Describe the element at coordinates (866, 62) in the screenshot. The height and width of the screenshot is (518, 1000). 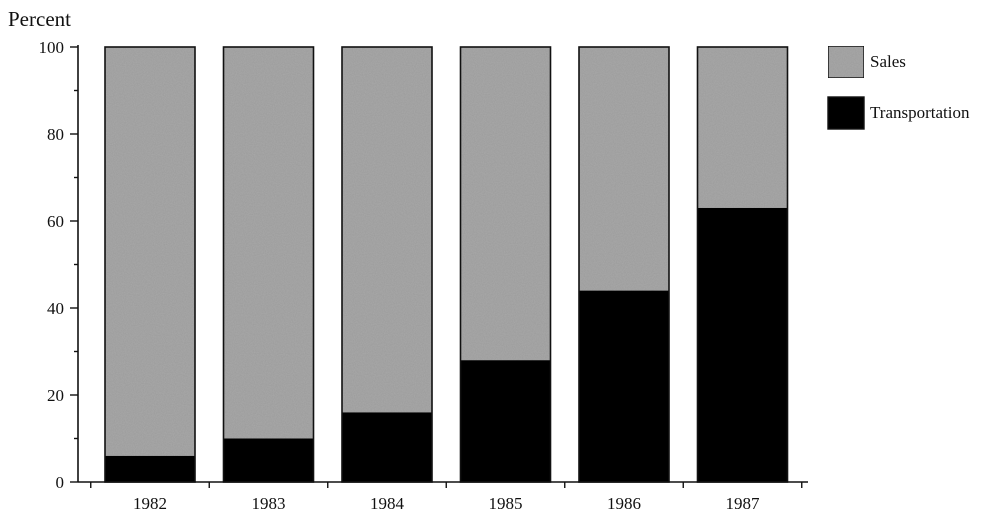
I see `legend-item-sales: Sales` at that location.